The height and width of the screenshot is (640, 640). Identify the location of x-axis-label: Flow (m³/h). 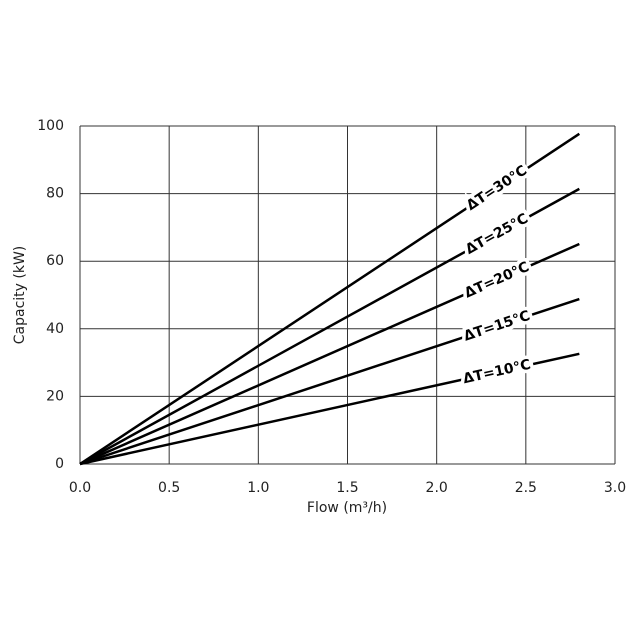
(347, 508).